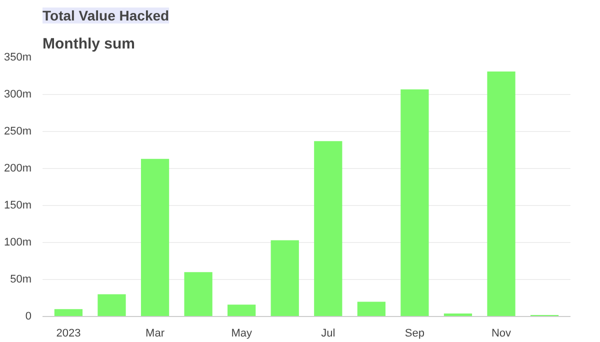 This screenshot has height=342, width=600. I want to click on y-tick-label: 350m, so click(18, 58).